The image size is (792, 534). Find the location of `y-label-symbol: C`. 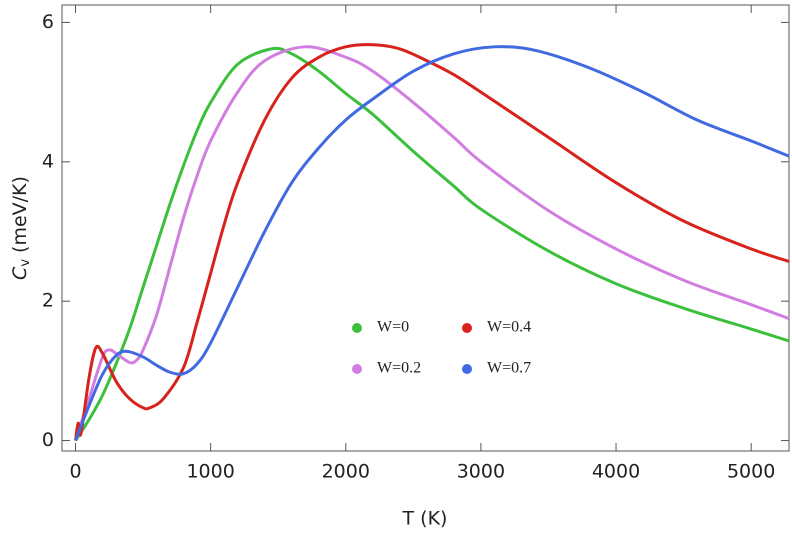

y-label-symbol: C is located at coordinates (20, 273).